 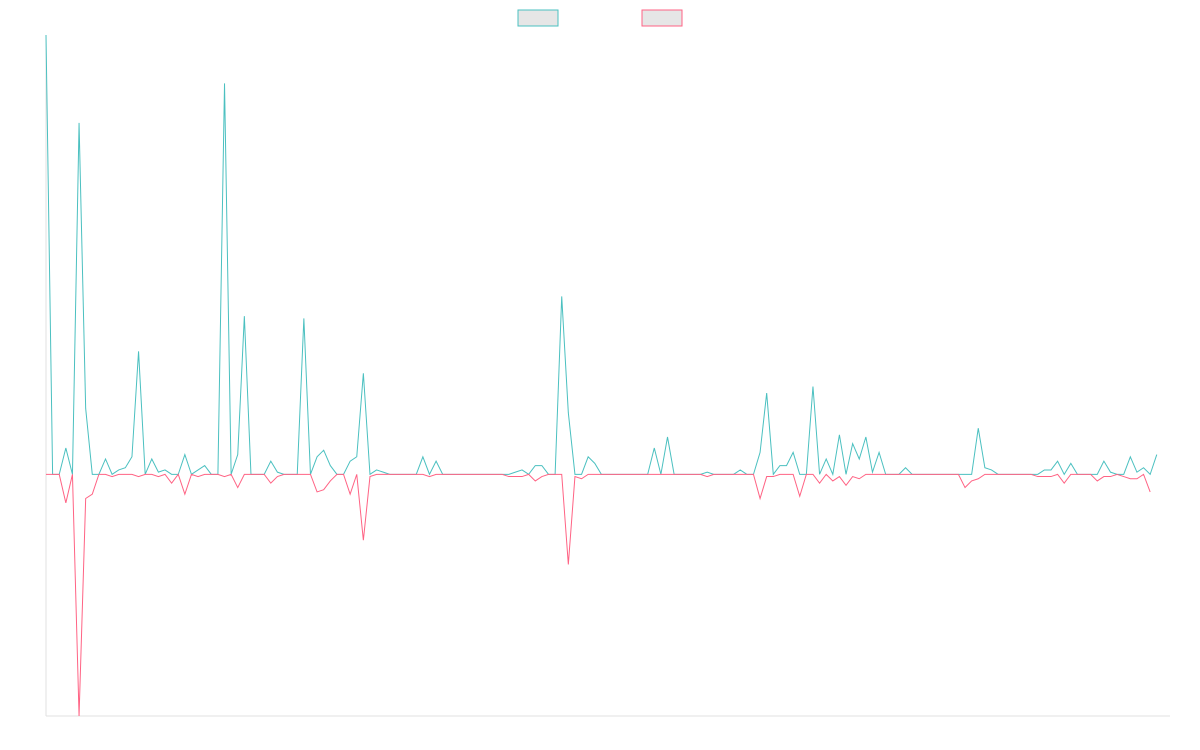 I want to click on chart-legend, so click(x=600, y=18).